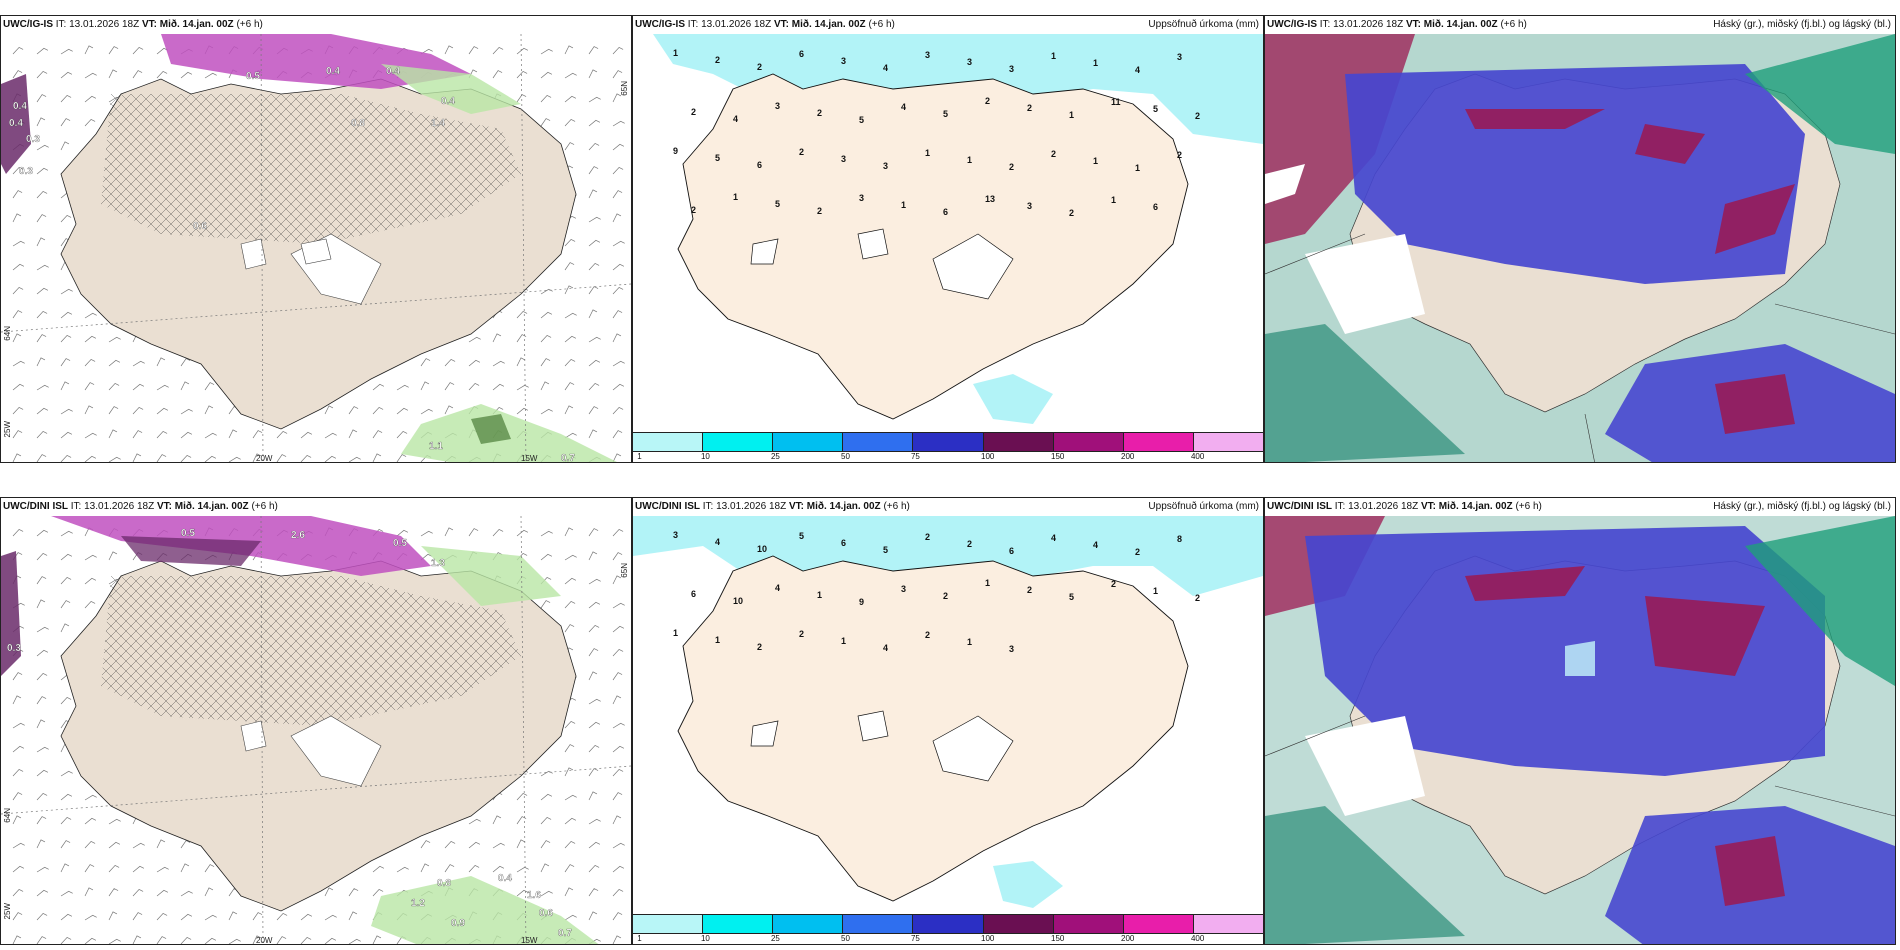 Image resolution: width=1900 pixels, height=950 pixels. What do you see at coordinates (845, 456) in the screenshot?
I see `legend-tick-label: 50` at bounding box center [845, 456].